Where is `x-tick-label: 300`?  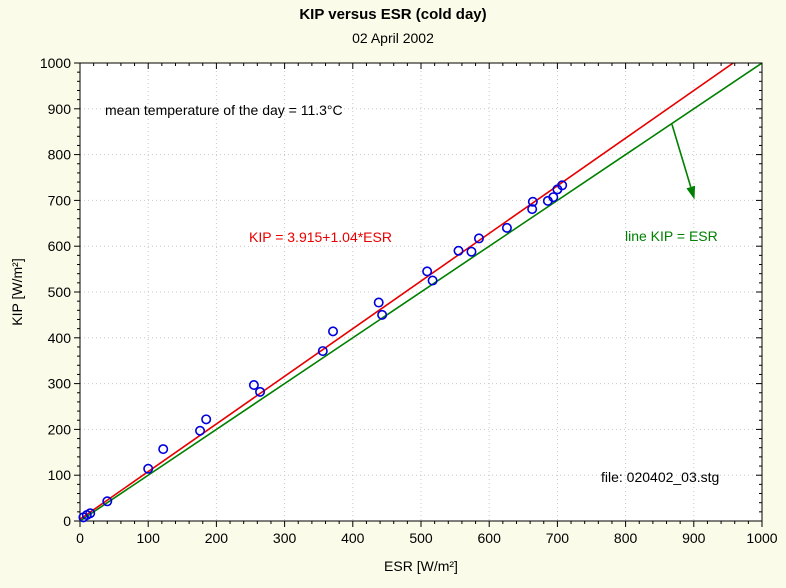
x-tick-label: 300 is located at coordinates (285, 538).